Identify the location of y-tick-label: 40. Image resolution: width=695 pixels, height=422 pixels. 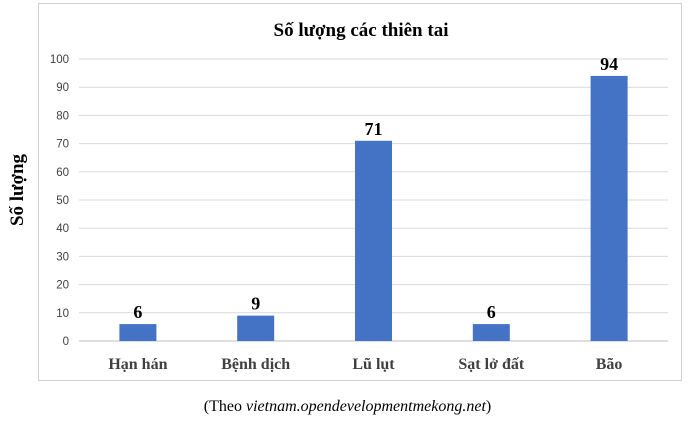
(62, 229).